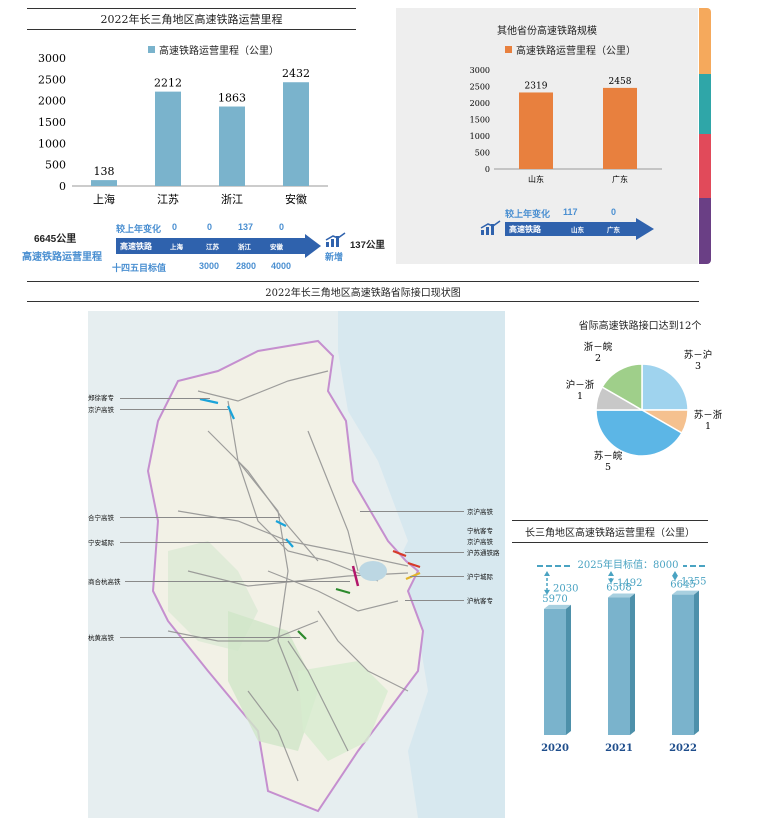 The height and width of the screenshot is (818, 757). What do you see at coordinates (139, 268) in the screenshot?
I see `tl-target-label: 十四五目标值` at bounding box center [139, 268].